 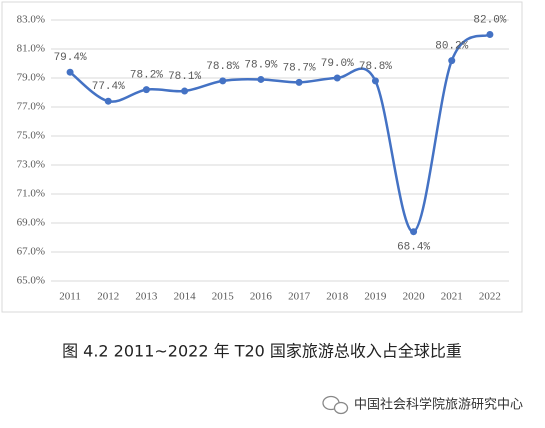 What do you see at coordinates (489, 20) in the screenshot?
I see `data-label: 82.0%` at bounding box center [489, 20].